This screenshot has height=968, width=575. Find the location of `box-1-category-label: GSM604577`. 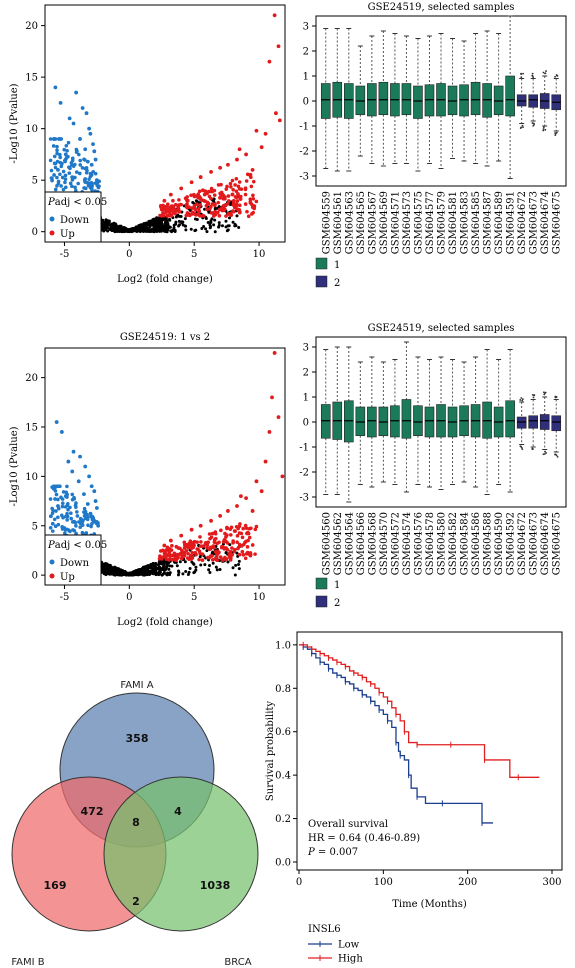

box-1-category-label: GSM604577 is located at coordinates (430, 222).